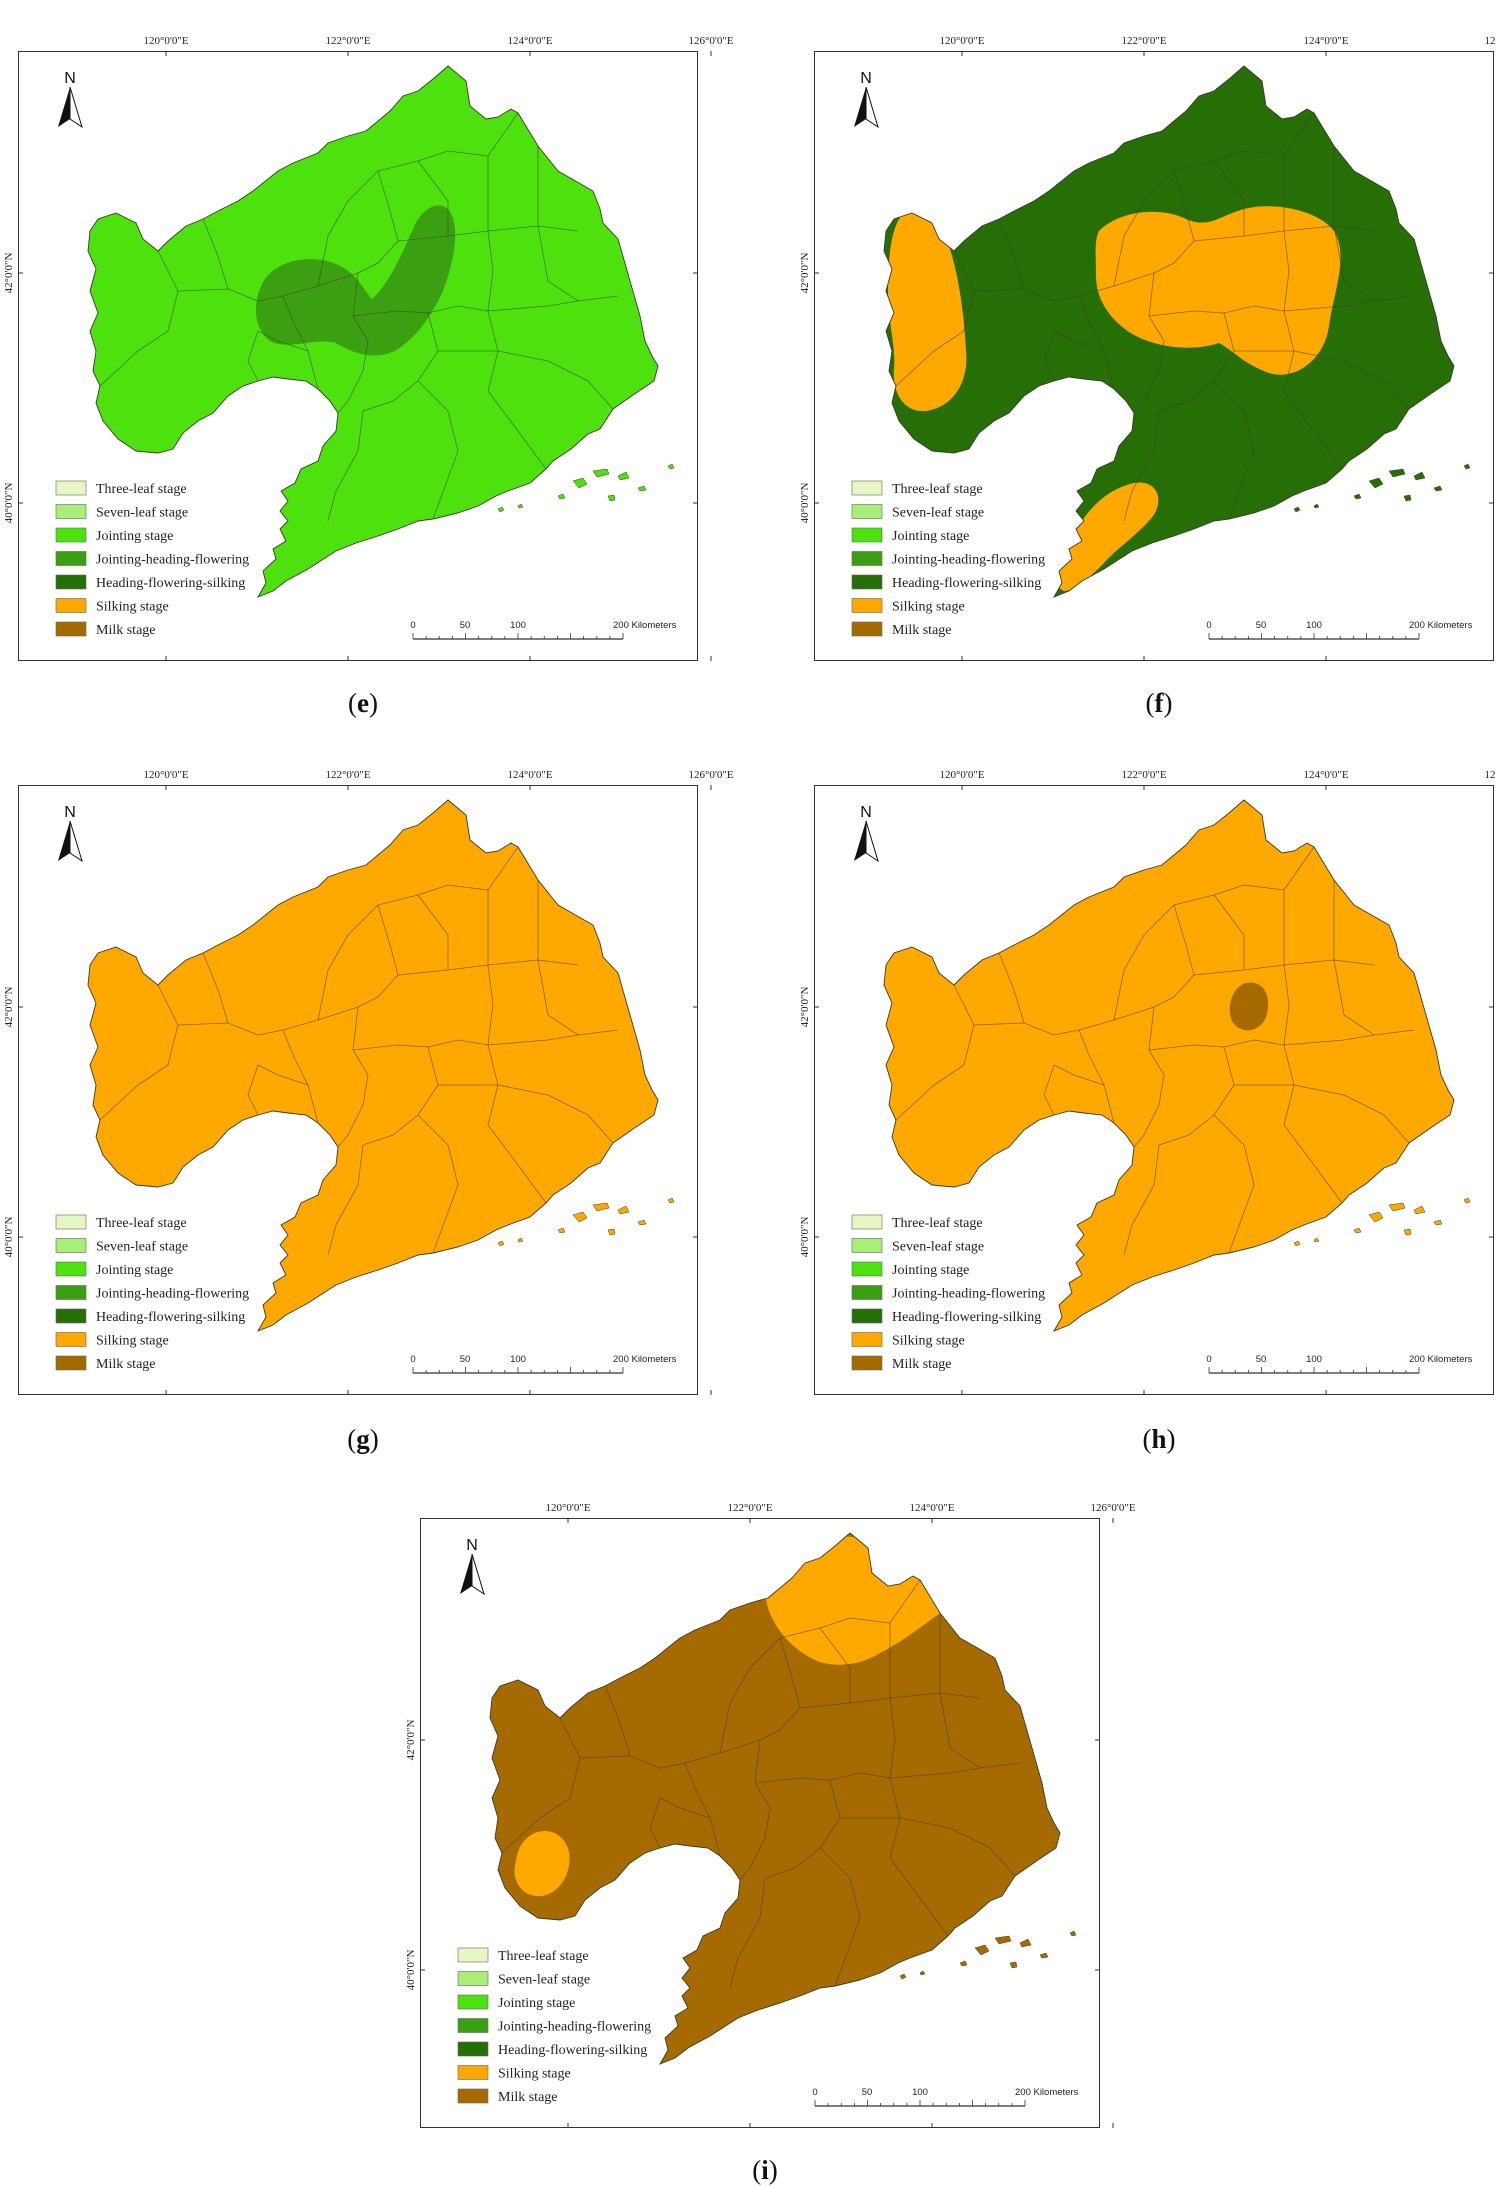  What do you see at coordinates (412, 1359) in the screenshot?
I see `scale-label: 0` at bounding box center [412, 1359].